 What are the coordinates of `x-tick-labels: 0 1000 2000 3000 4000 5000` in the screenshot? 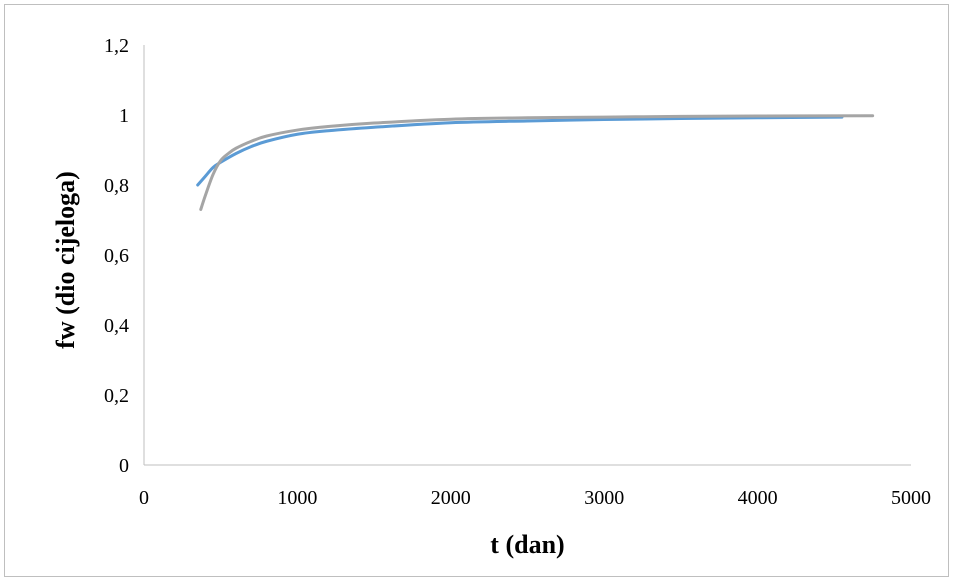 It's located at (535, 498).